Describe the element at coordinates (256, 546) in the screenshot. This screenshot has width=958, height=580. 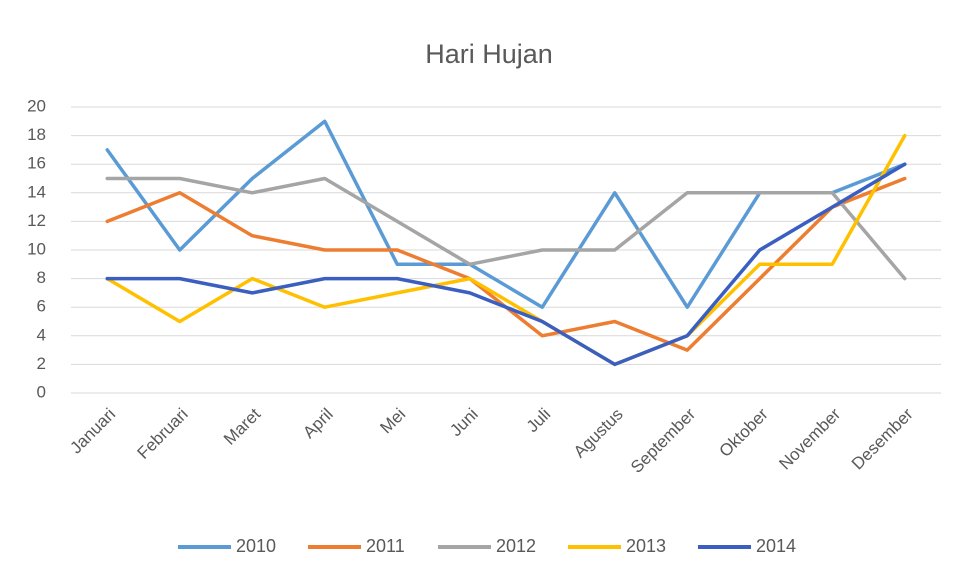
I see `legend-label: 2010` at that location.